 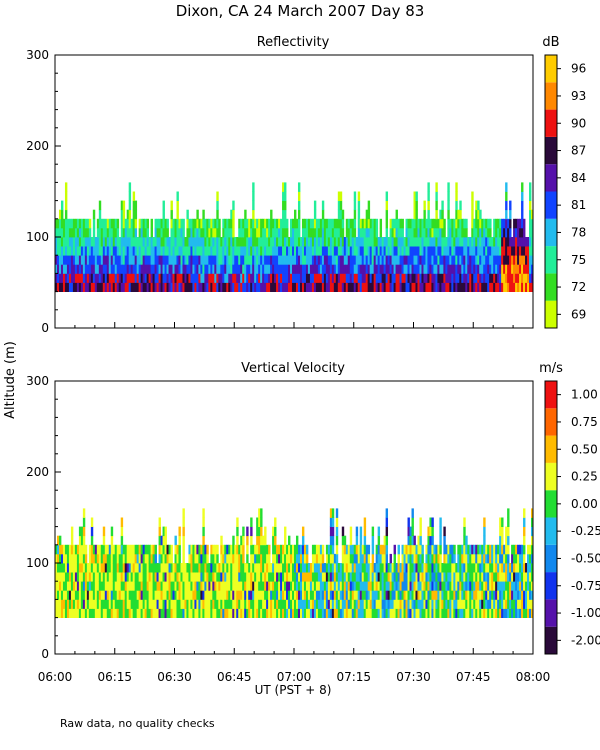 I want to click on velocity-title: Vertical Velocity, so click(x=293, y=368).